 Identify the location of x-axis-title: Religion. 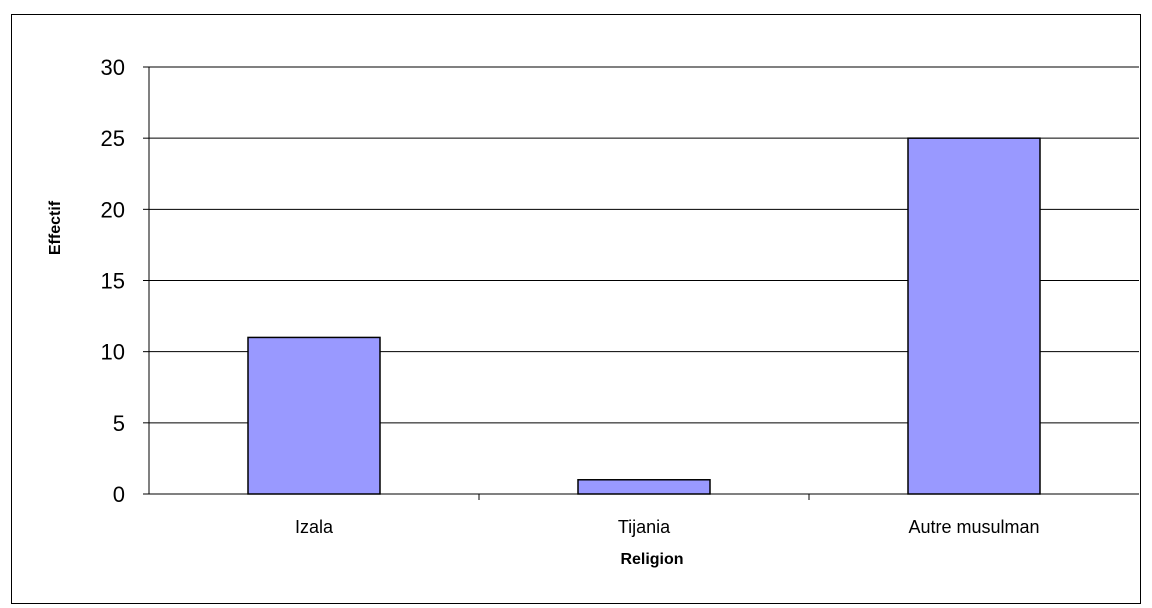
(651, 559).